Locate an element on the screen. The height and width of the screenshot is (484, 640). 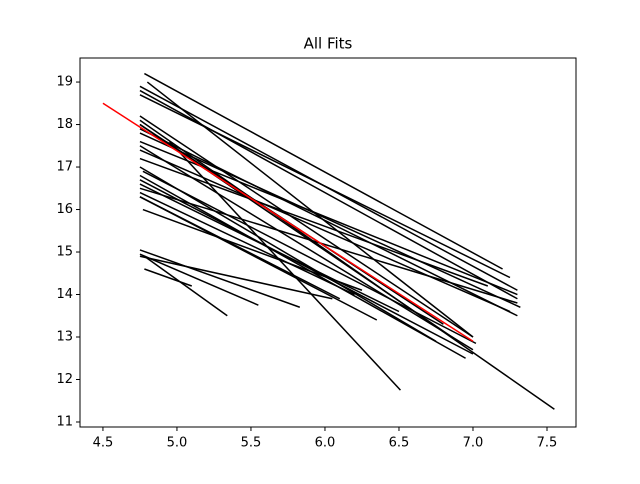
y-tick-label: 16 is located at coordinates (64, 209).